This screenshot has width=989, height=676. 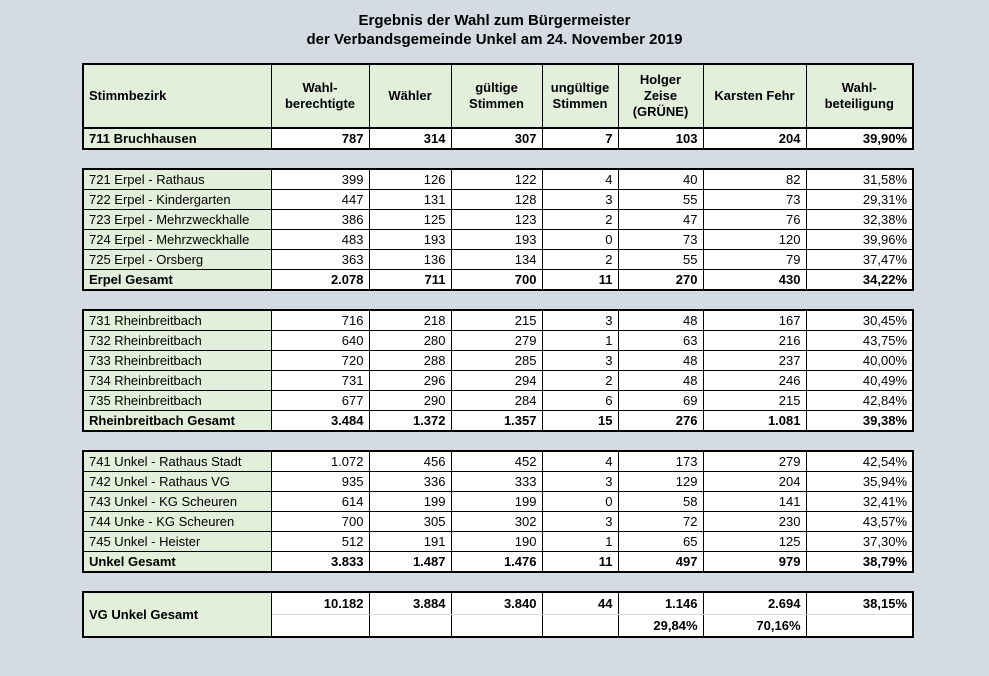 I want to click on cell-value: 711, so click(x=410, y=280).